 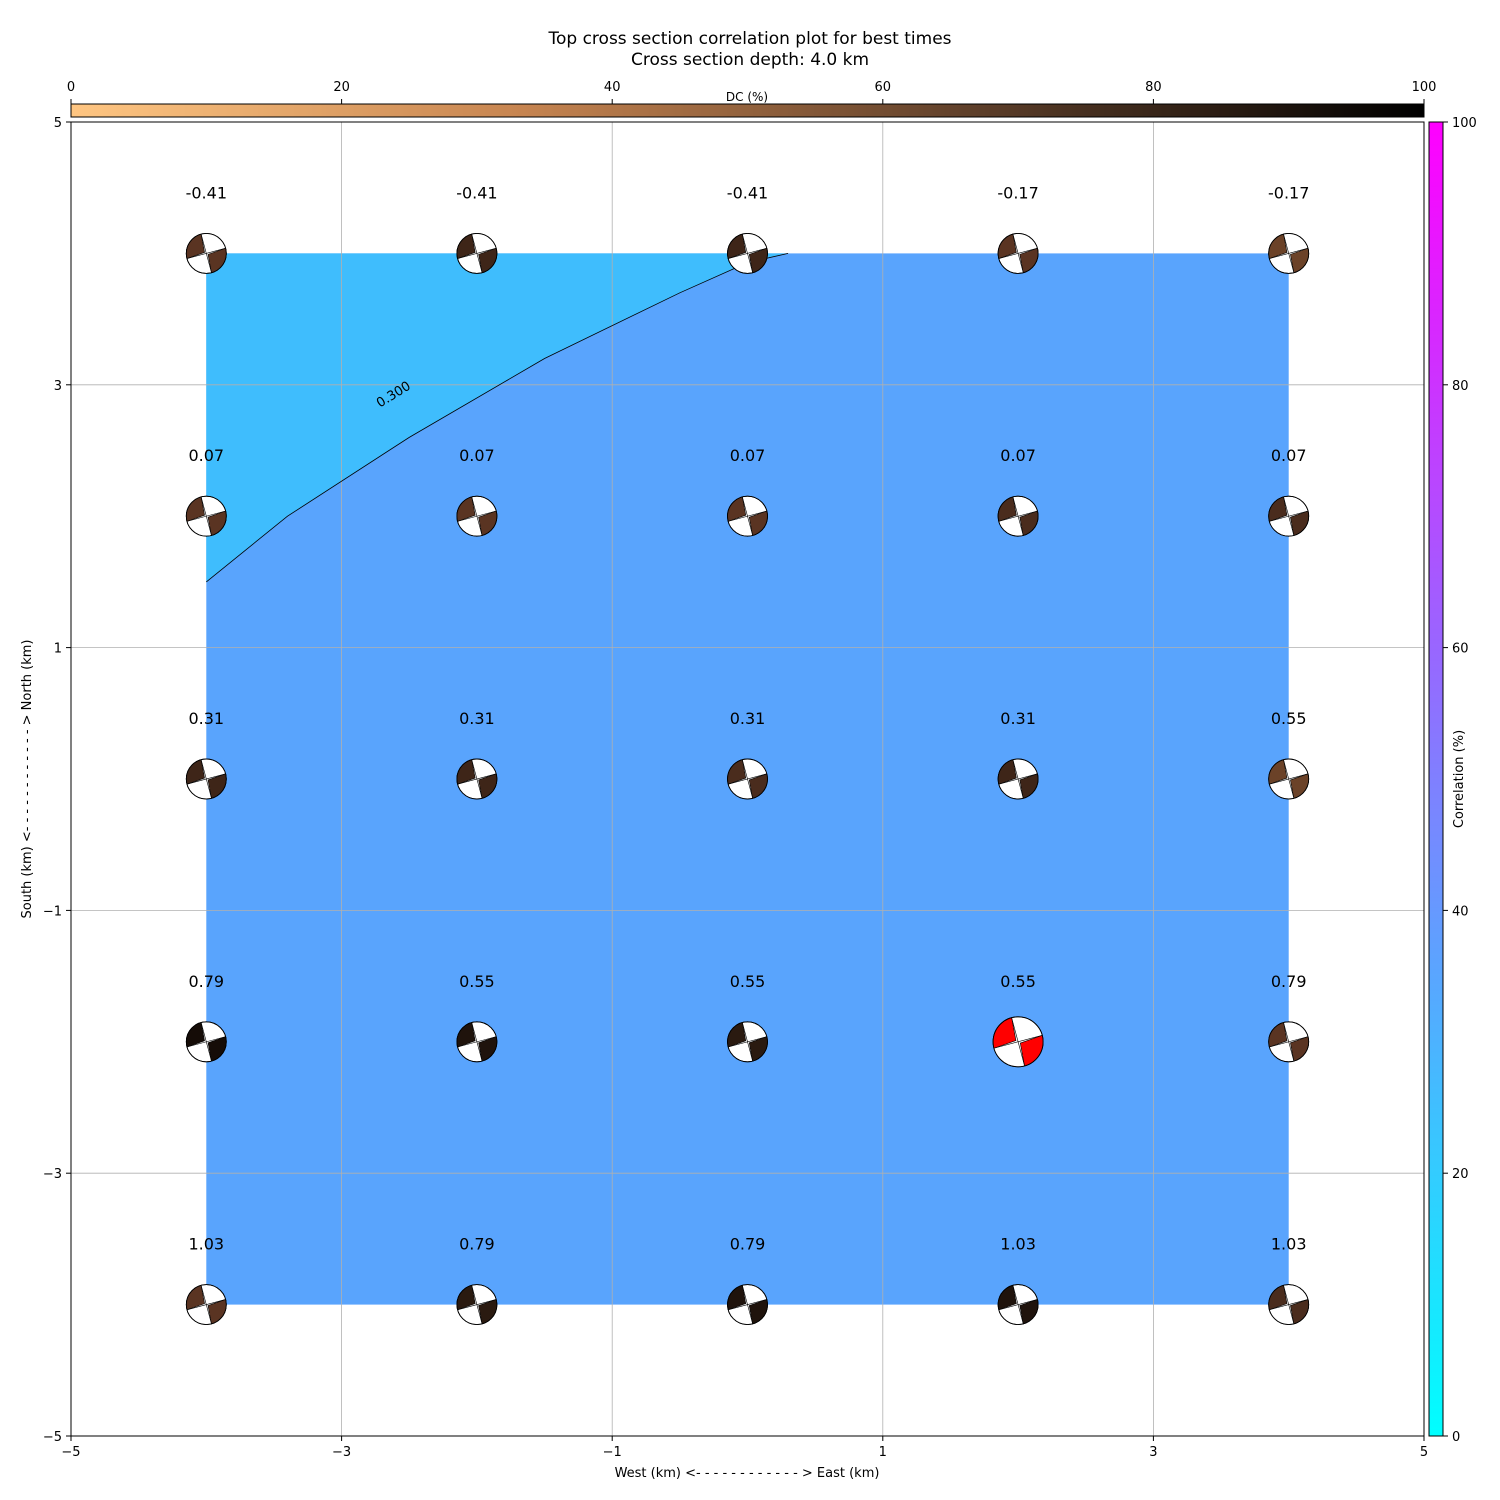 I want to click on best-beachball, so click(x=1018, y=1042).